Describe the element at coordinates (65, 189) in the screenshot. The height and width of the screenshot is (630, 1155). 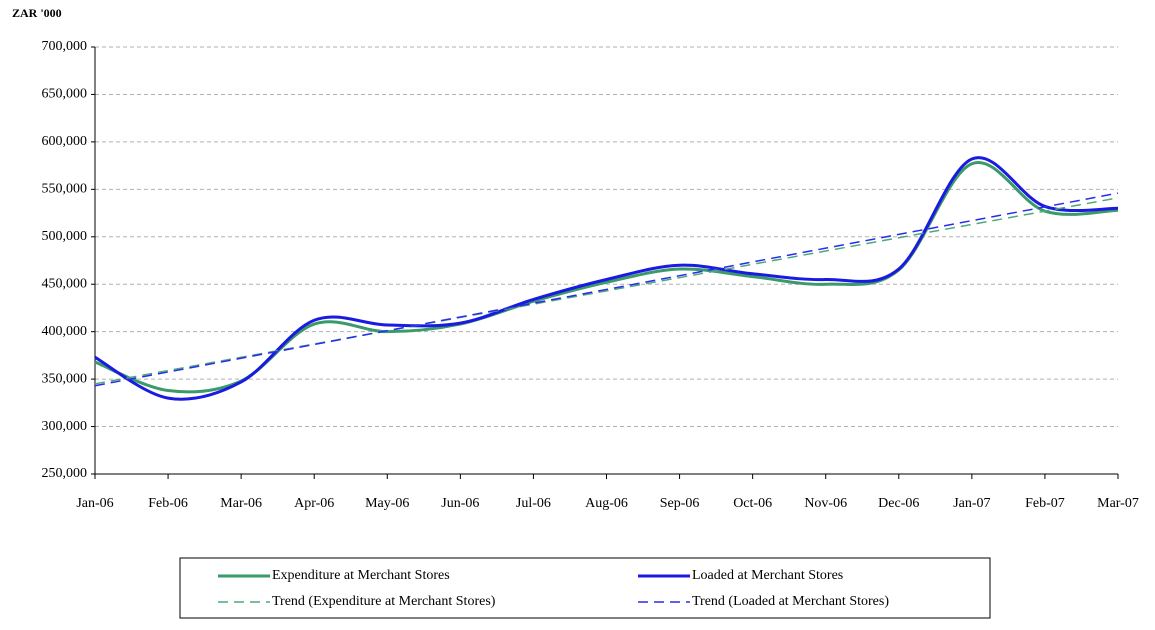
I see `y-tick-label: 550,000` at that location.